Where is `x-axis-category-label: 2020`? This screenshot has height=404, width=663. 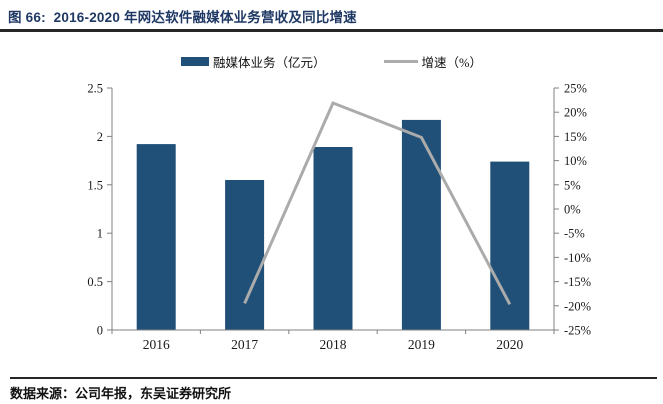 x-axis-category-label: 2020 is located at coordinates (509, 344).